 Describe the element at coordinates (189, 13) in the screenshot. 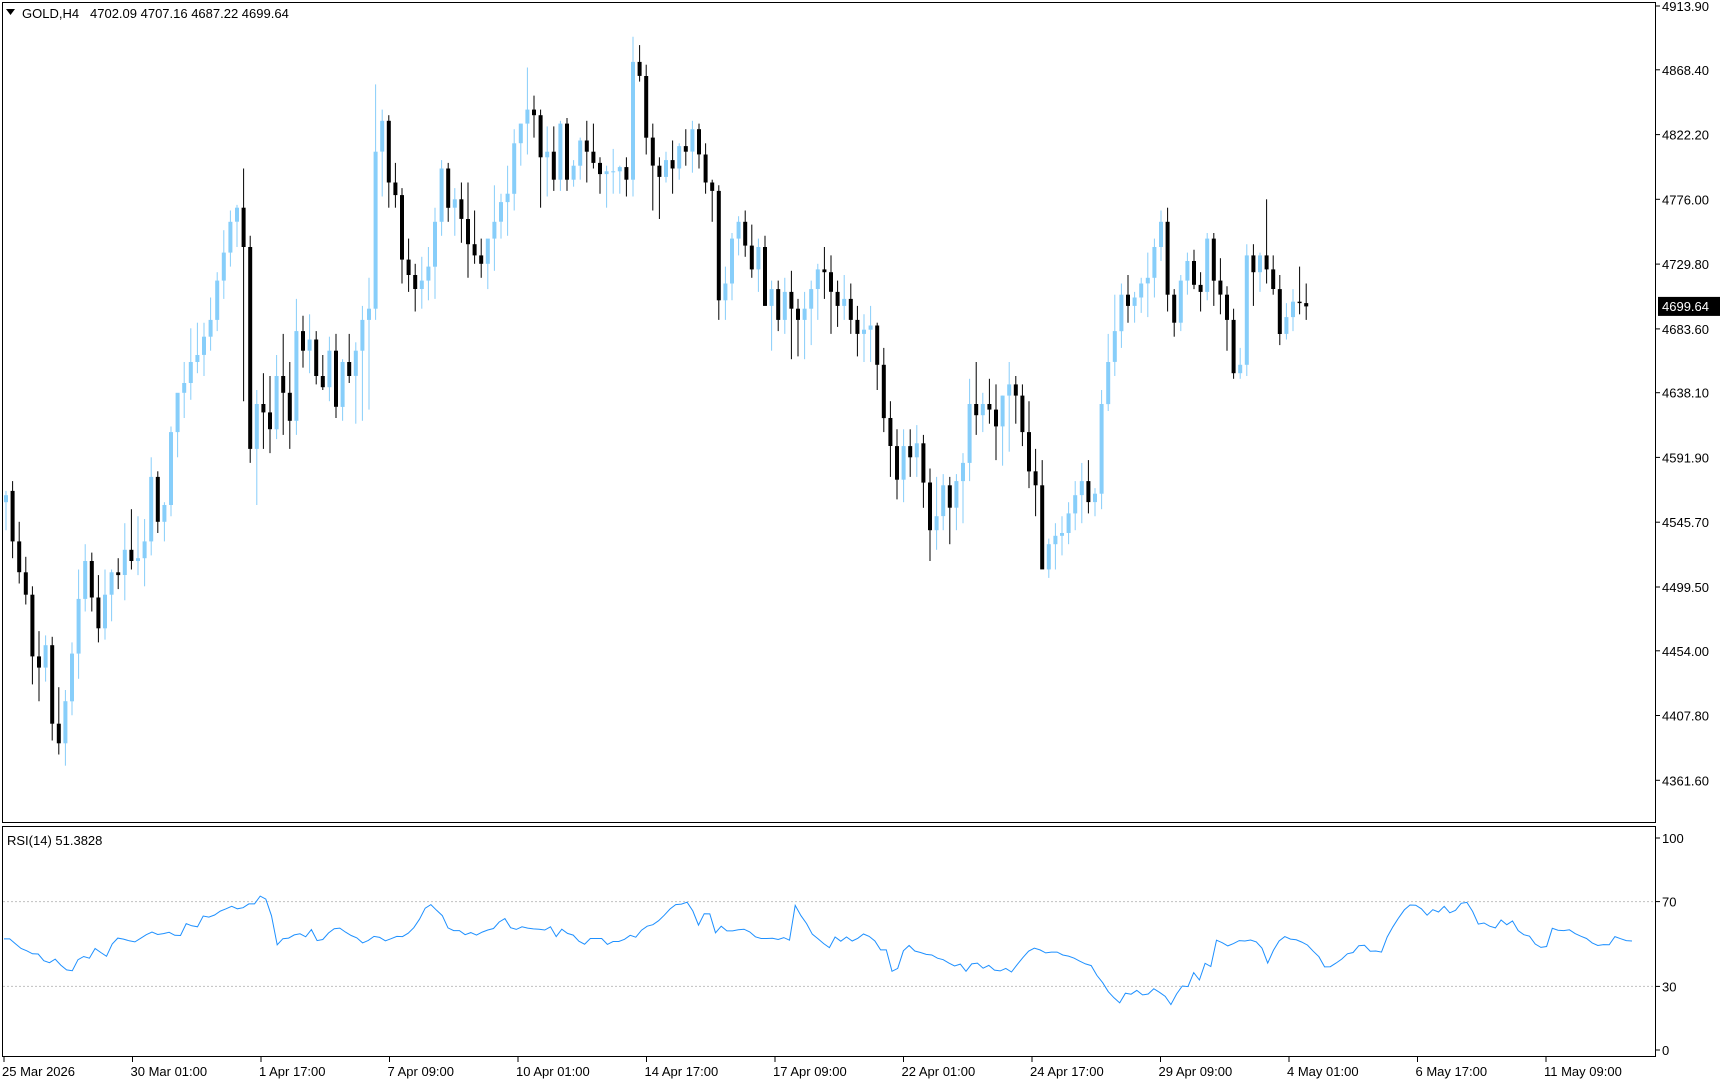

I see `ohlc-values: 4702.09 4707.16 4687.22 4699.64` at that location.